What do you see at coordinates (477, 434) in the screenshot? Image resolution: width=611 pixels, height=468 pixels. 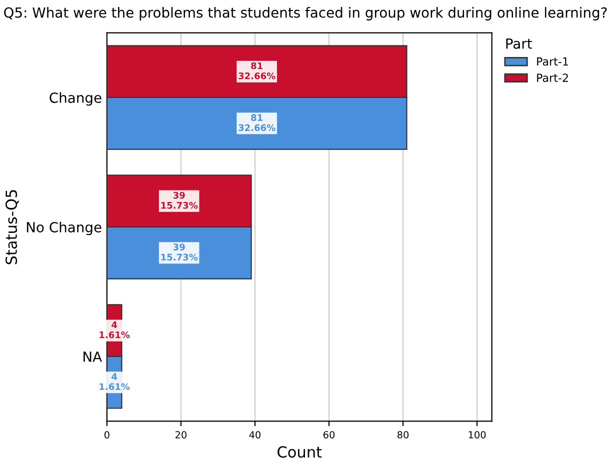 I see `x-tick-label: 100` at bounding box center [477, 434].